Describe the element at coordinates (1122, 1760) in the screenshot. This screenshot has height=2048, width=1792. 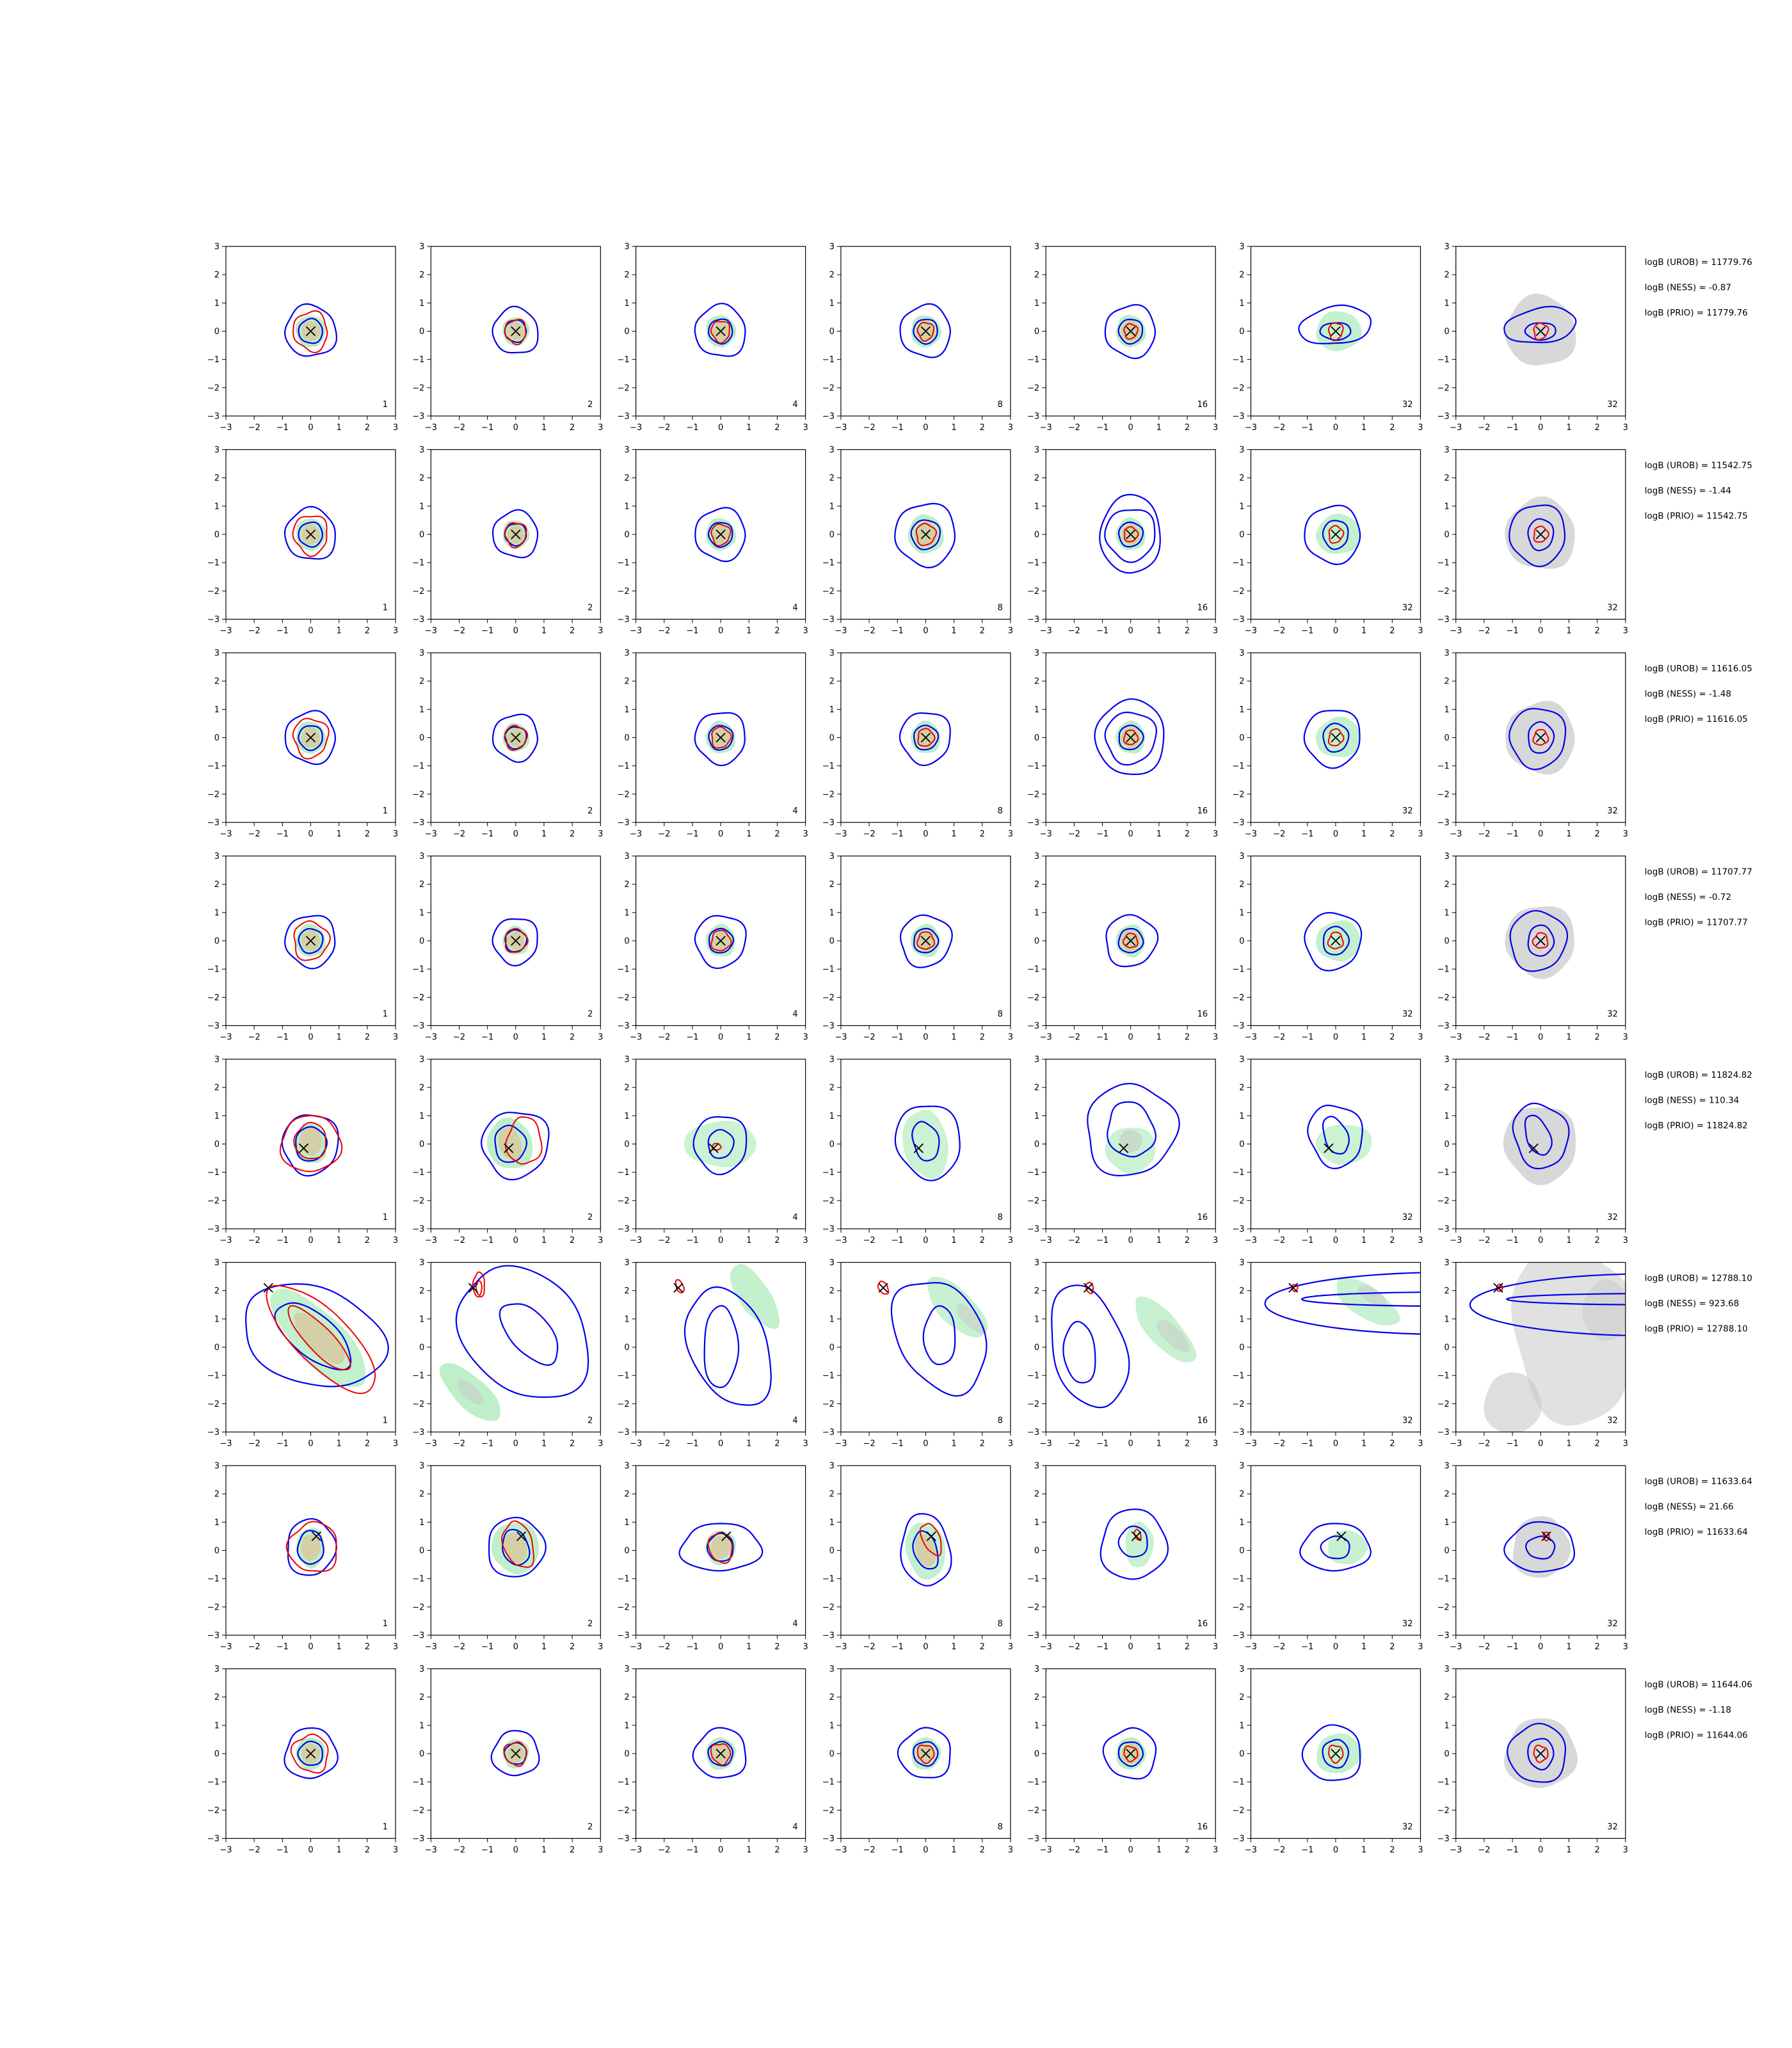
I see `panel-8-5: −3−3 −2 −2 −1 −1 0 0 1 1 2 2 3 3 16` at that location.